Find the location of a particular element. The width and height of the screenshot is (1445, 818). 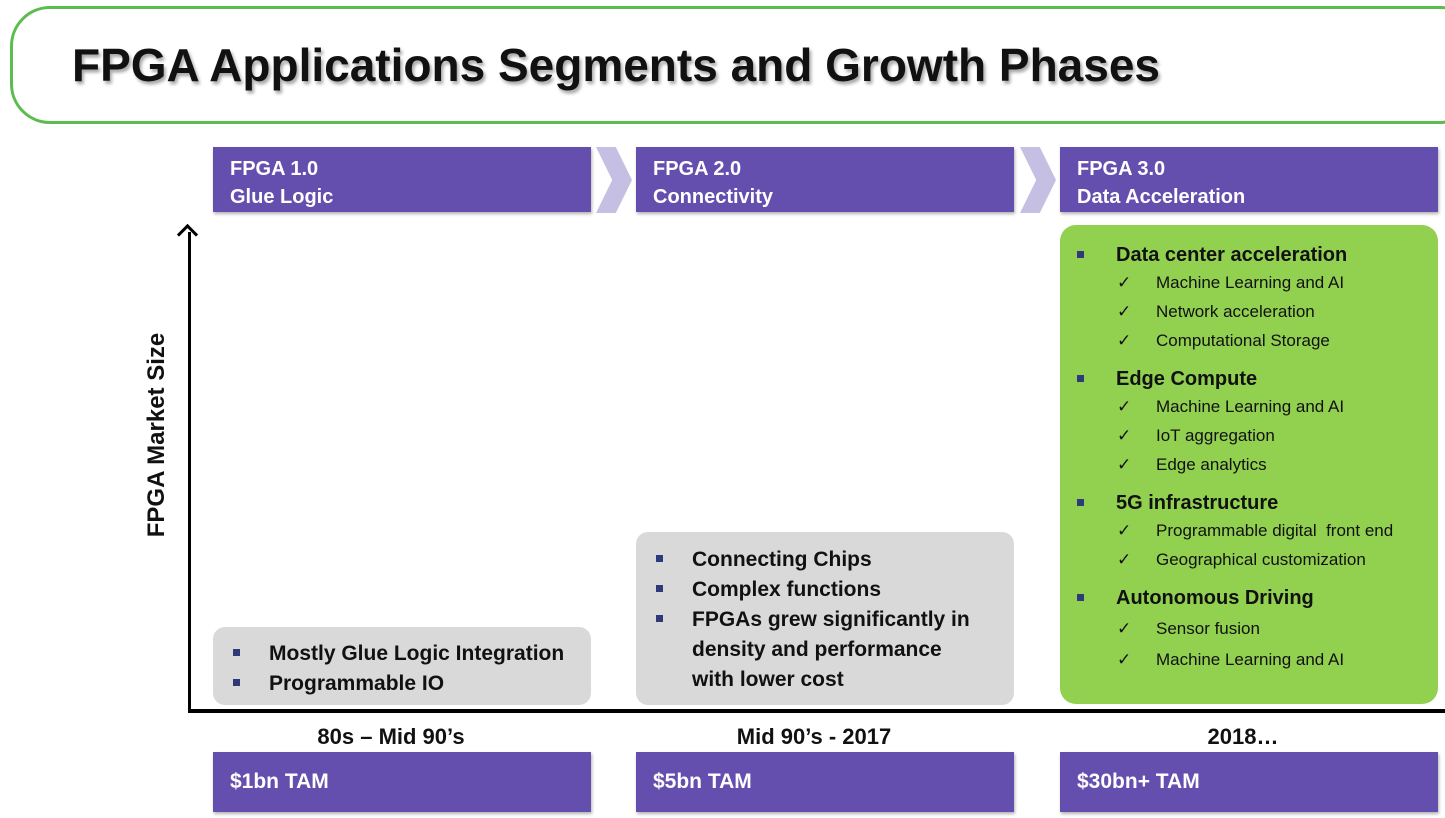

arrow-up-icon is located at coordinates (187, 234).